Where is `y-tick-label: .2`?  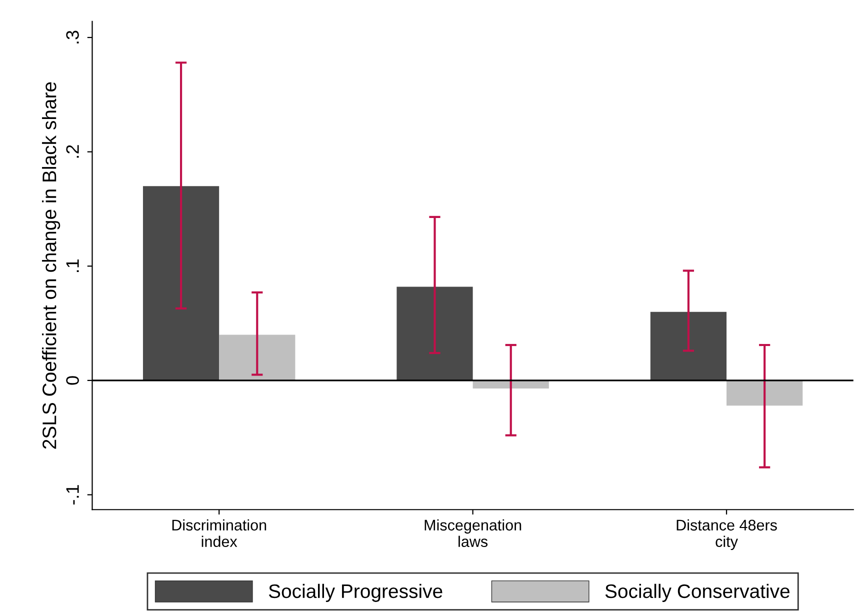 y-tick-label: .2 is located at coordinates (72, 151).